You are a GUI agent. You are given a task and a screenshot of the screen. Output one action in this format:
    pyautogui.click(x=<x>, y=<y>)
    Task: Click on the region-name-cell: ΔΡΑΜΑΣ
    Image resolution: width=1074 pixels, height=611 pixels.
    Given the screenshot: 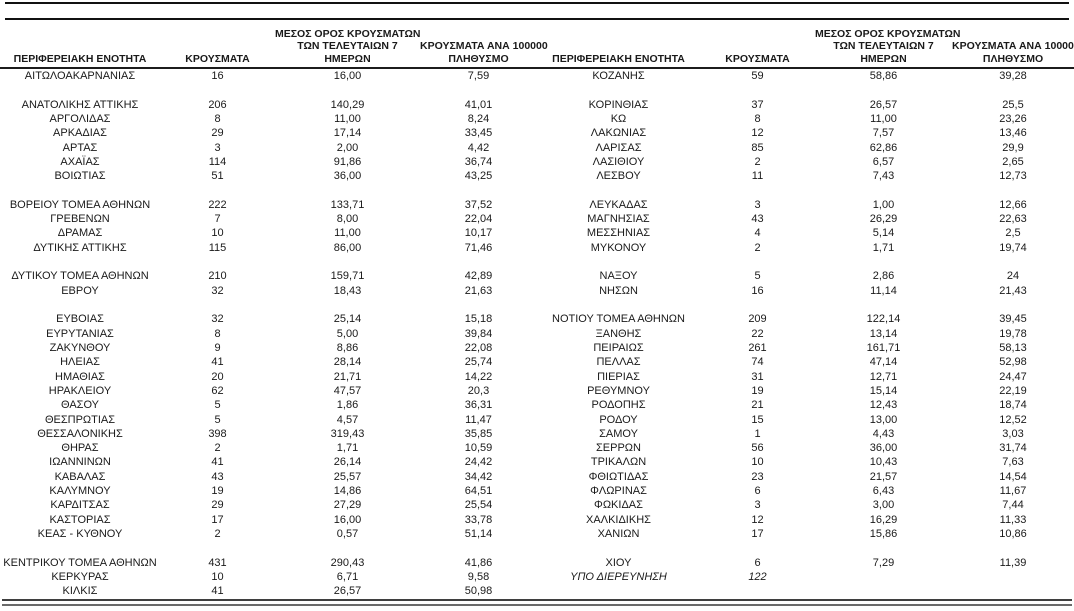 What is the action you would take?
    pyautogui.click(x=80, y=233)
    